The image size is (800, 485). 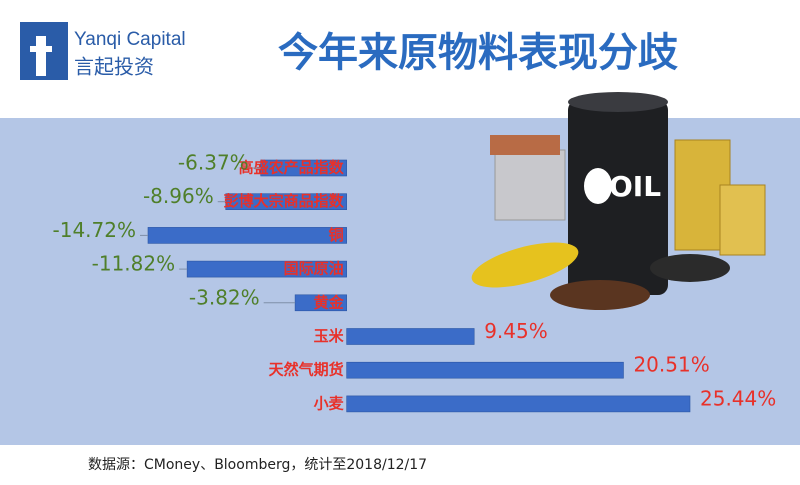 What do you see at coordinates (292, 168) in the screenshot?
I see `category-label: 高盛农产品指数` at bounding box center [292, 168].